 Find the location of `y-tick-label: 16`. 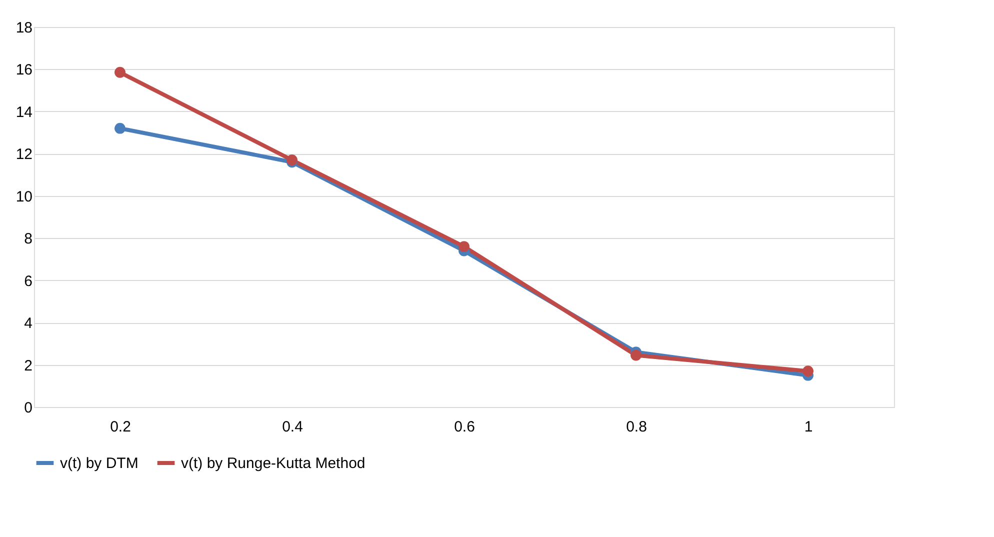

y-tick-label: 16 is located at coordinates (24, 70).